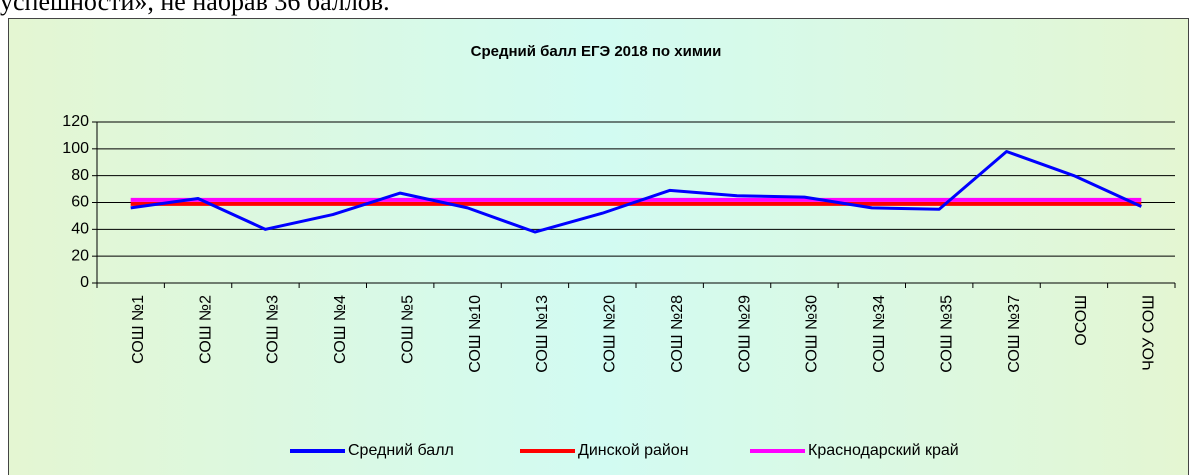 The height and width of the screenshot is (475, 1192). What do you see at coordinates (205, 329) in the screenshot?
I see `x-tick-label: СОШ №2` at bounding box center [205, 329].